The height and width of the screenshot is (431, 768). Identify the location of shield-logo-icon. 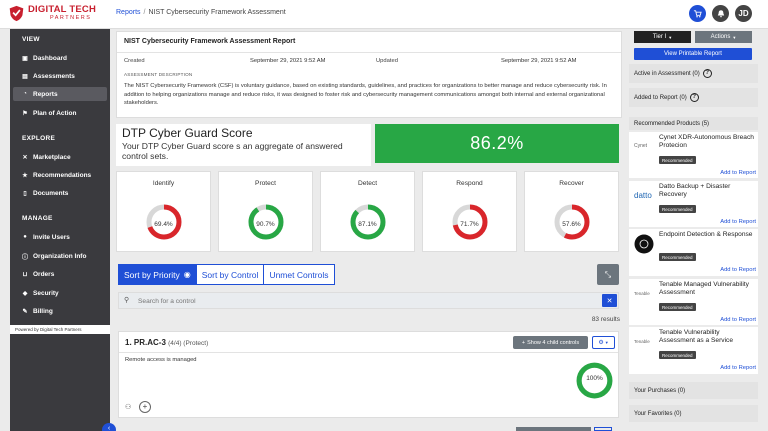
(16, 13).